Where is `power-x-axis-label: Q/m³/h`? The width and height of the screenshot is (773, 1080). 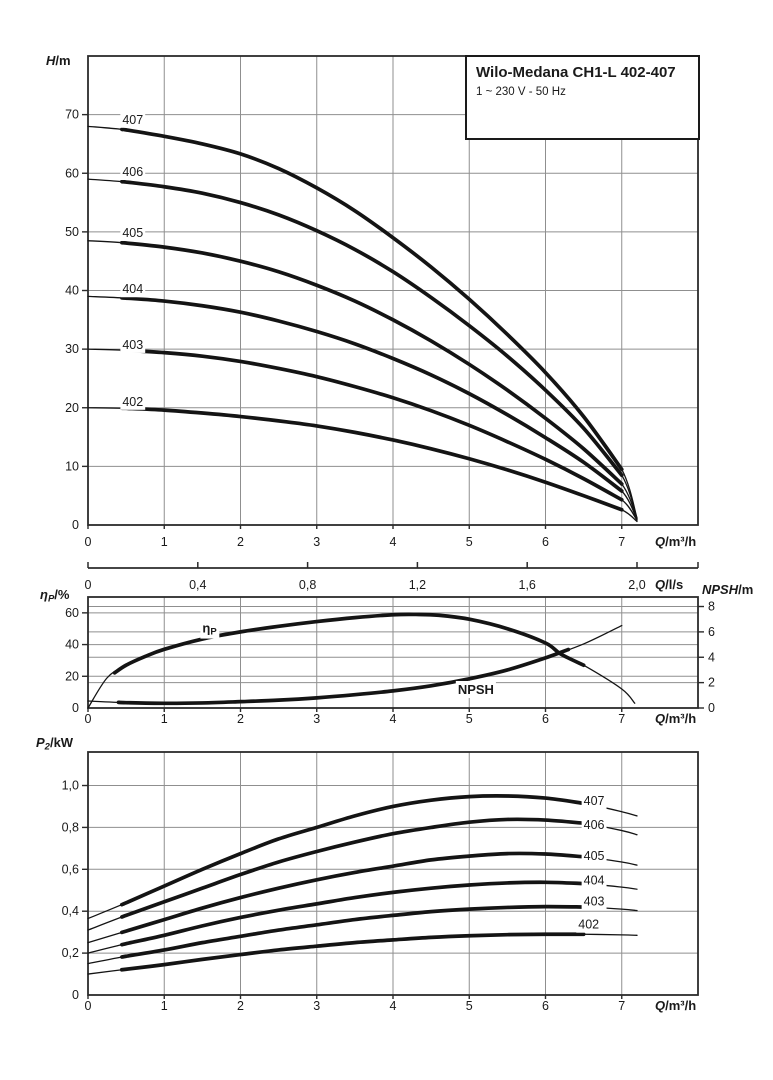
power-x-axis-label: Q/m³/h is located at coordinates (675, 1005).